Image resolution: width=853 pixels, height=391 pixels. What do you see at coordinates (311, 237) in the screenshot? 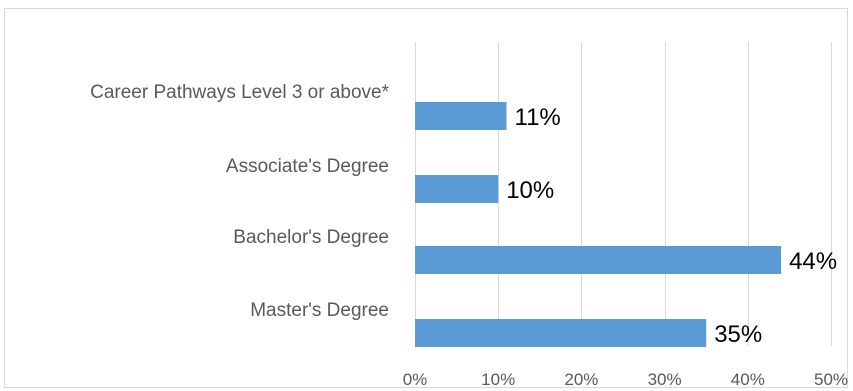
I see `category-label: Bachelor's Degree` at bounding box center [311, 237].